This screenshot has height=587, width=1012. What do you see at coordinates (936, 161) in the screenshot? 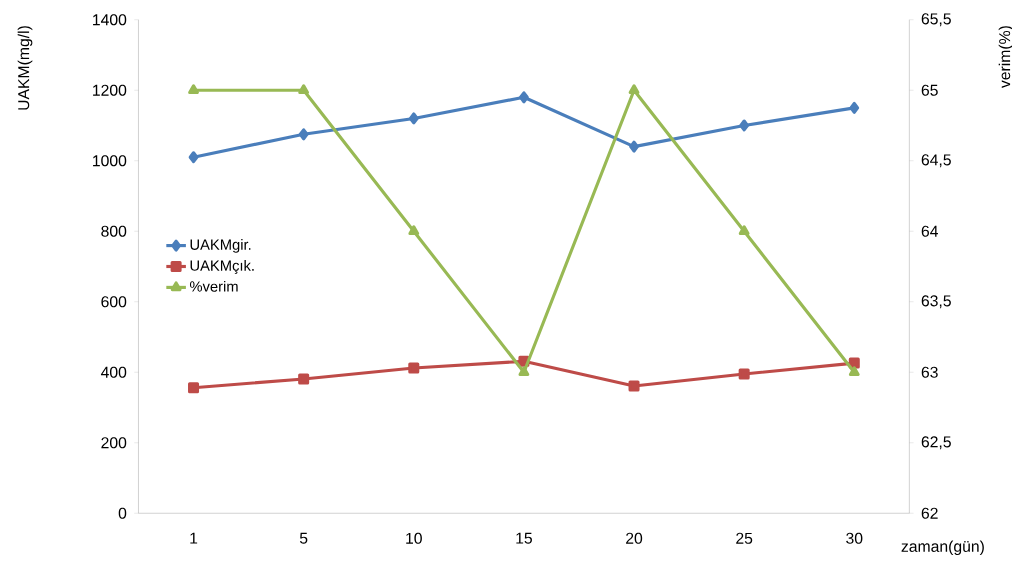
I see `y2-tick-label: 64,5` at bounding box center [936, 161].